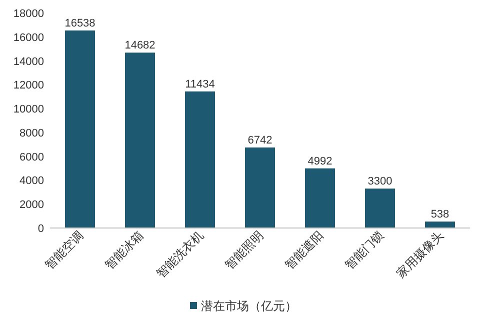  I want to click on y-tick-label: 10000, so click(28, 110).